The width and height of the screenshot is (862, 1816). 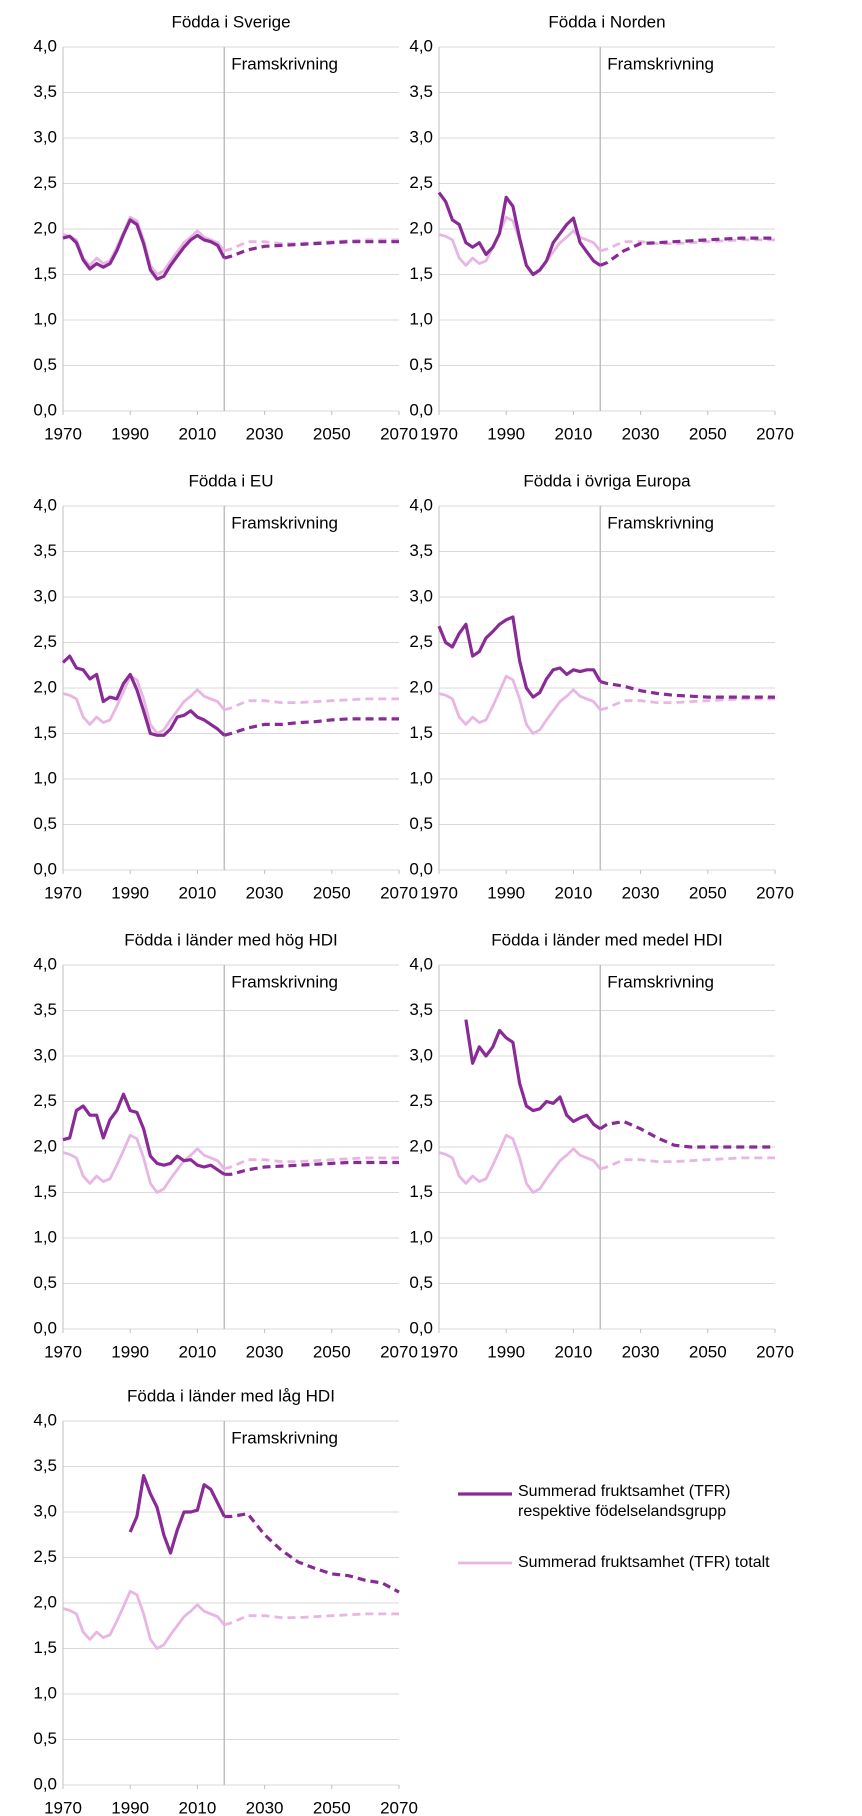 What do you see at coordinates (607, 939) in the screenshot?
I see `chart-title: Födda i länder med medel HDI` at bounding box center [607, 939].